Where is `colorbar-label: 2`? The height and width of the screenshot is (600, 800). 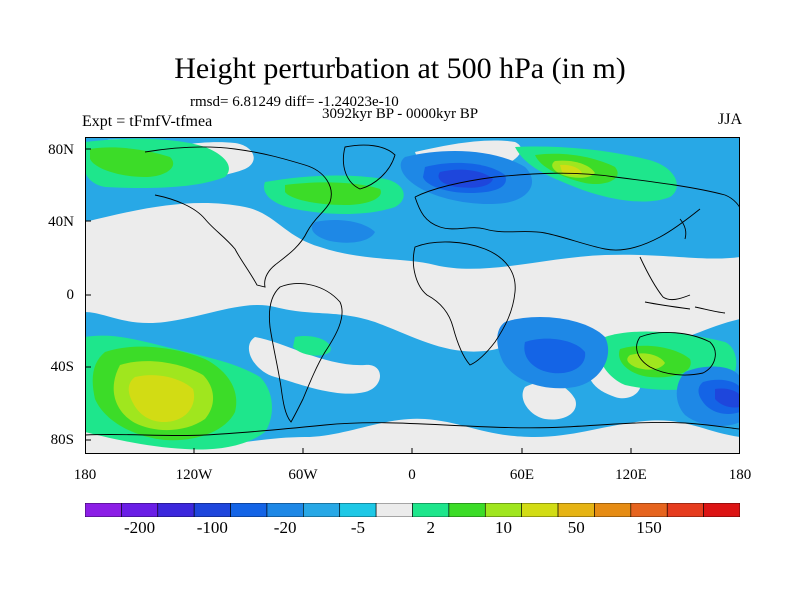 colorbar-label: 2 is located at coordinates (430, 527).